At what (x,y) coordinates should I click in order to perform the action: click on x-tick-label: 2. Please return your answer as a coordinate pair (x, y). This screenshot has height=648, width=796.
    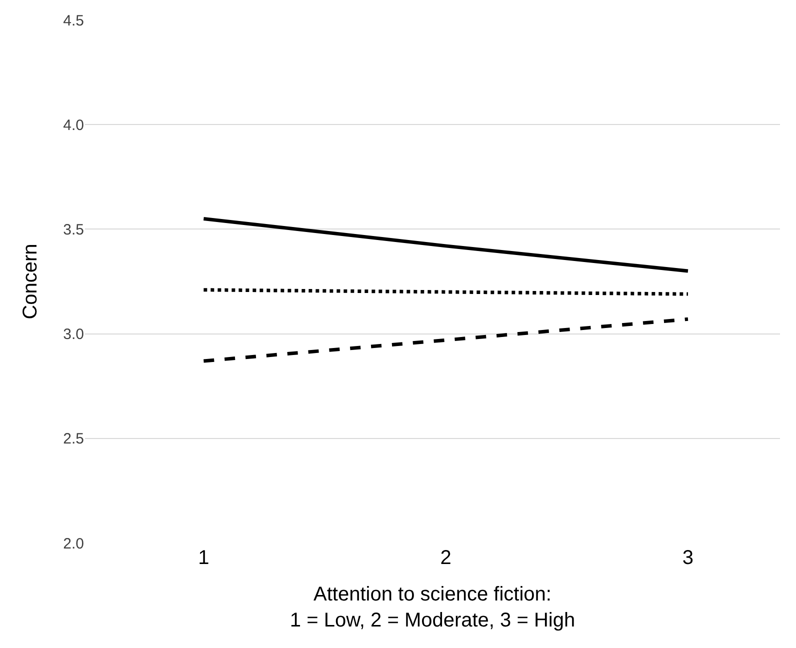
    Looking at the image, I should click on (446, 558).